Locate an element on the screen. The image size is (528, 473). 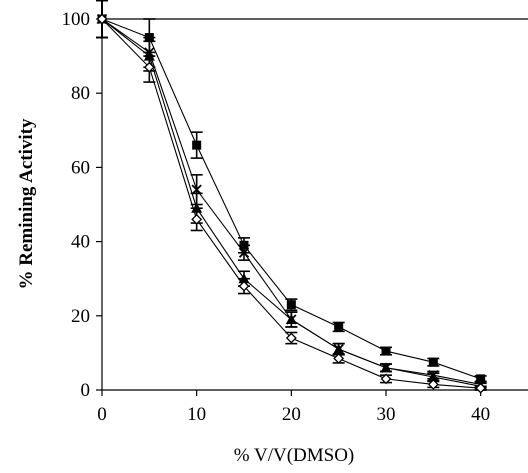
y-tick-label: 100 is located at coordinates (76, 19).